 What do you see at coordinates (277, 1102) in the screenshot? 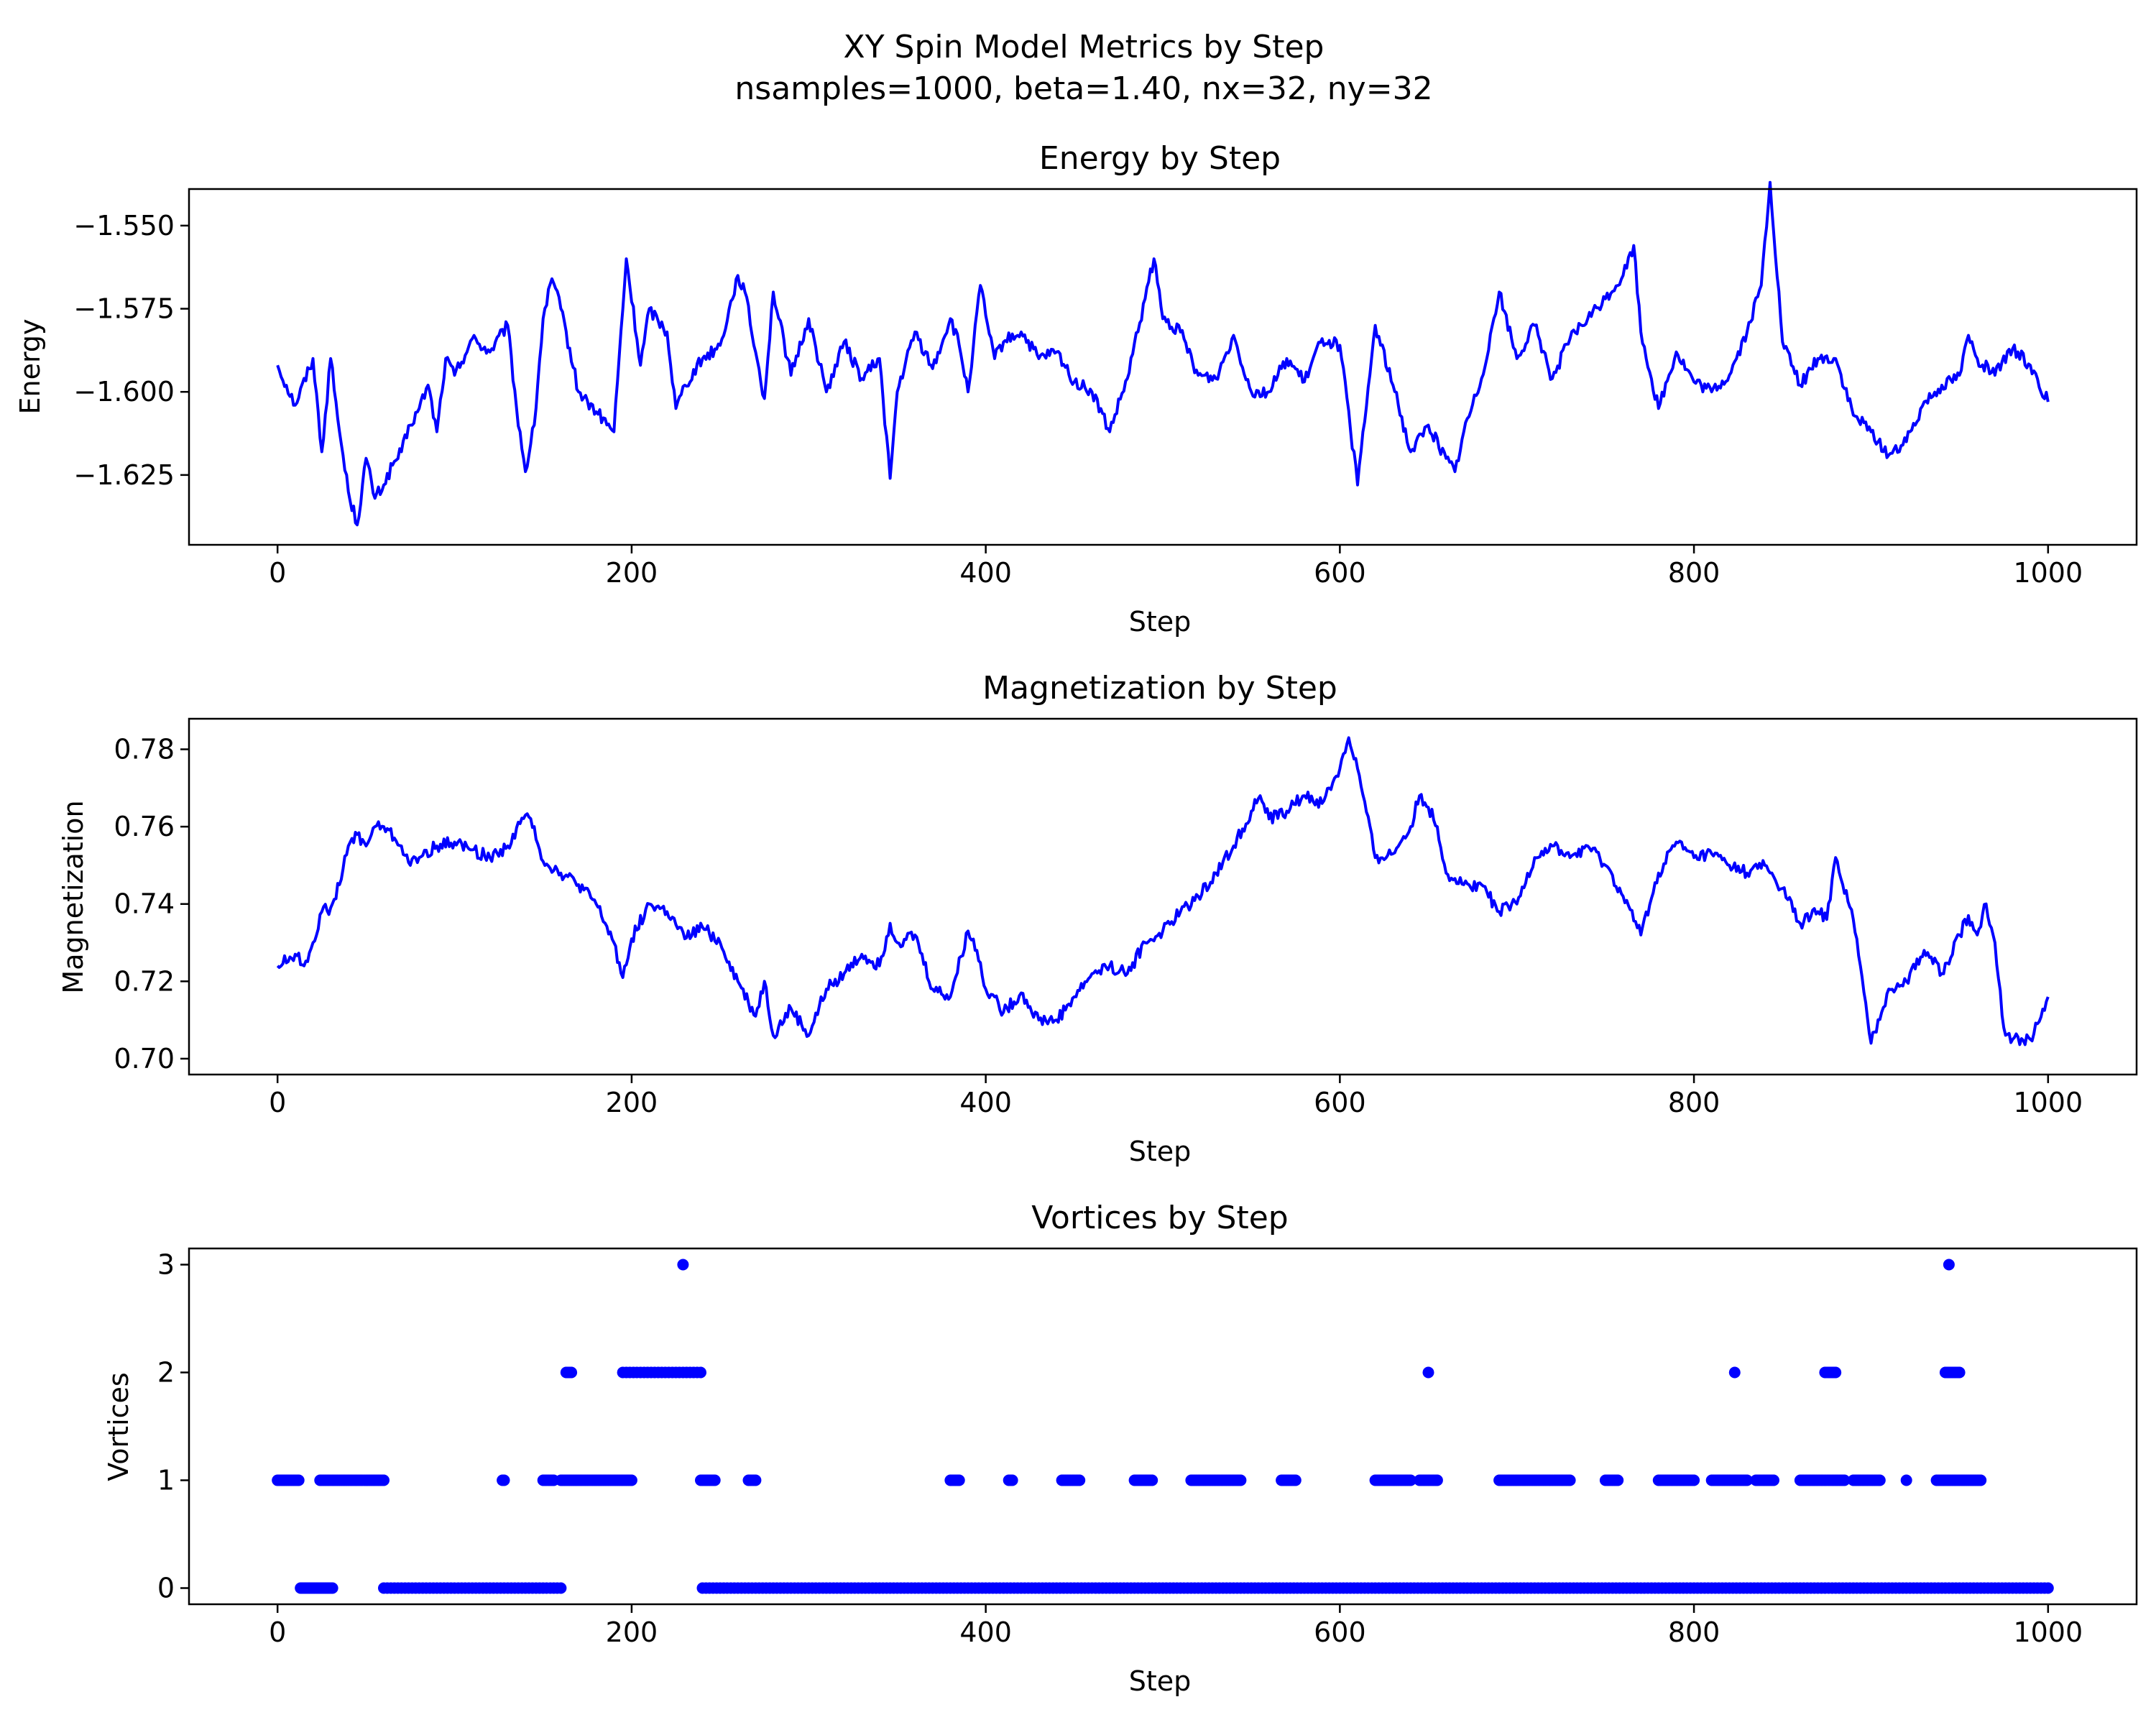
I see `magnetization-xtick-label: 0` at bounding box center [277, 1102].